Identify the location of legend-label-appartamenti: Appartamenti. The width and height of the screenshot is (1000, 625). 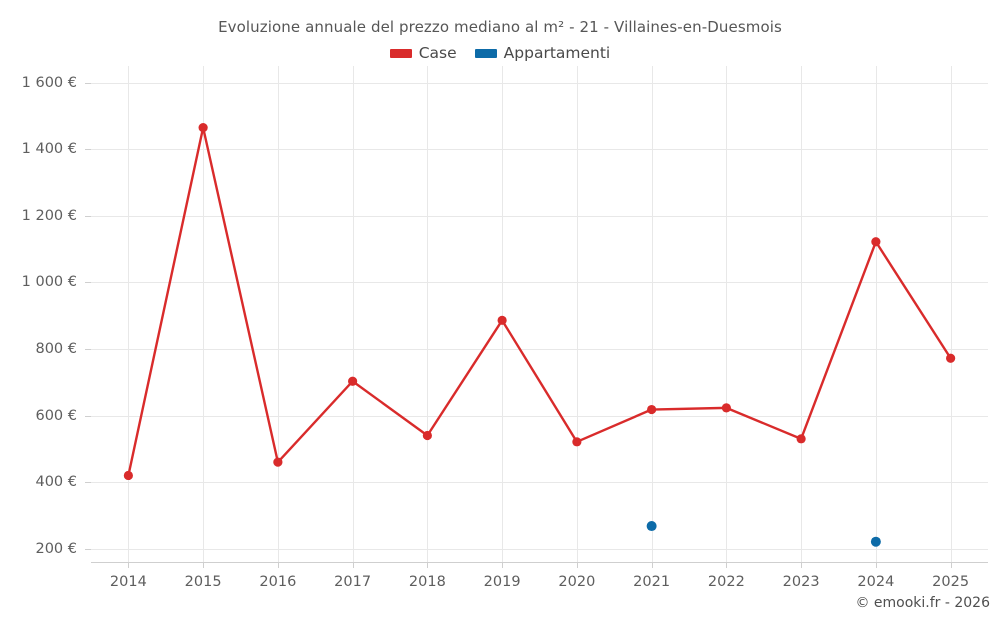
(557, 53).